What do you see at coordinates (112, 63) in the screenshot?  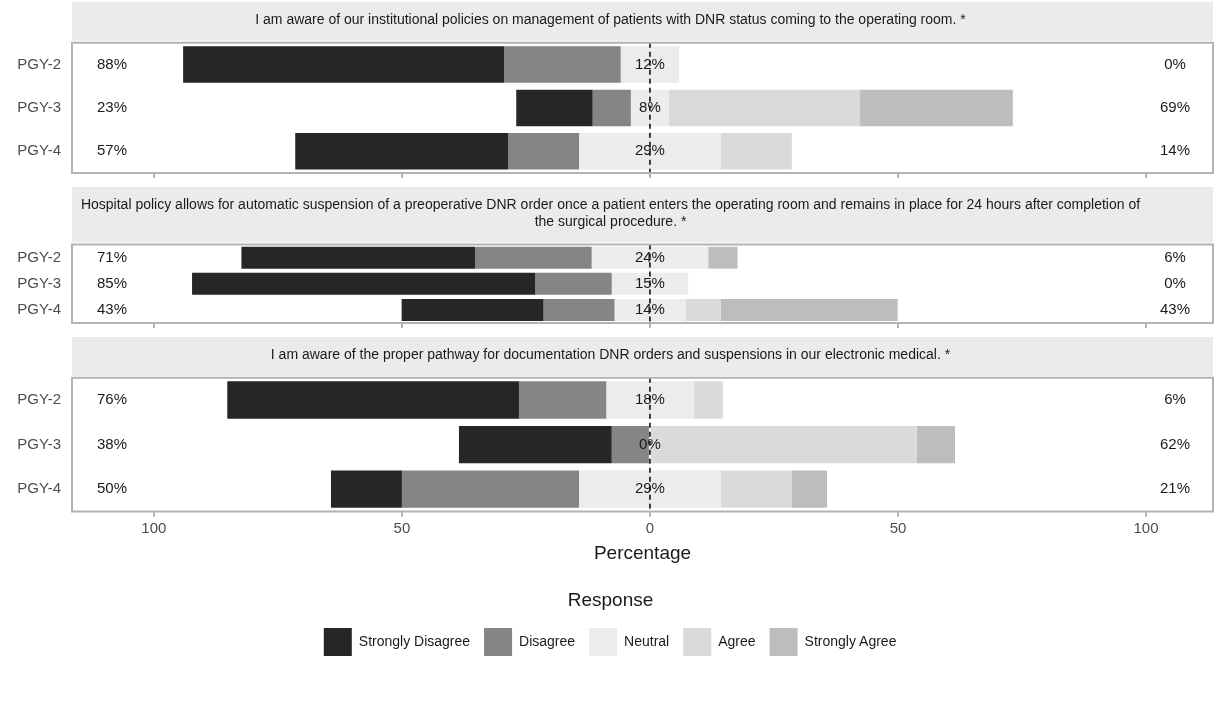 I see `annotation: 88%` at bounding box center [112, 63].